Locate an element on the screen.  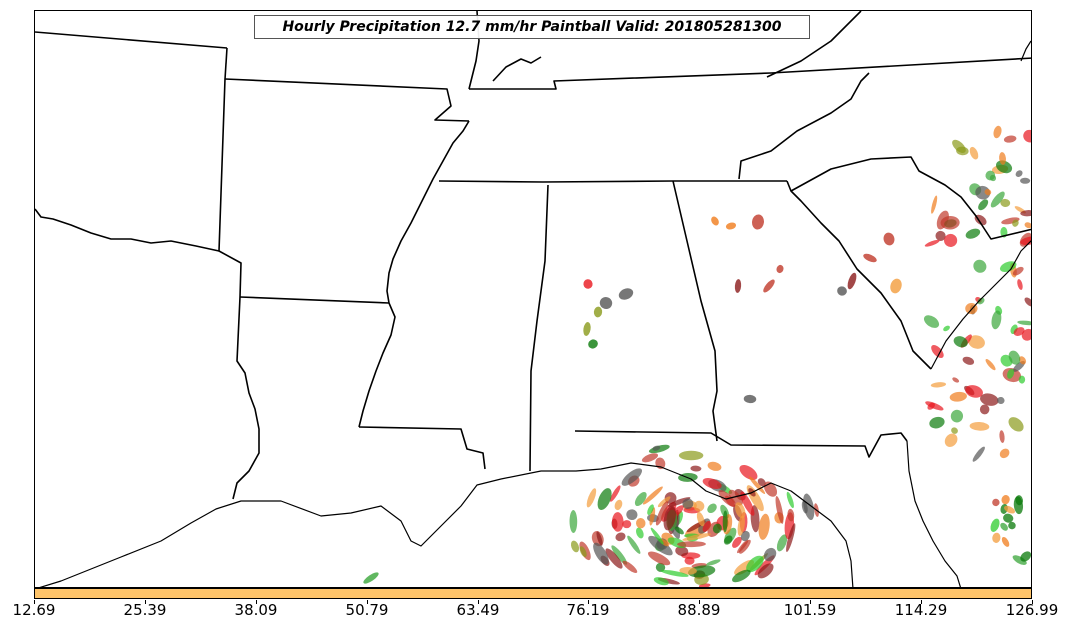
border-ne-ks is located at coordinates (131, 40).